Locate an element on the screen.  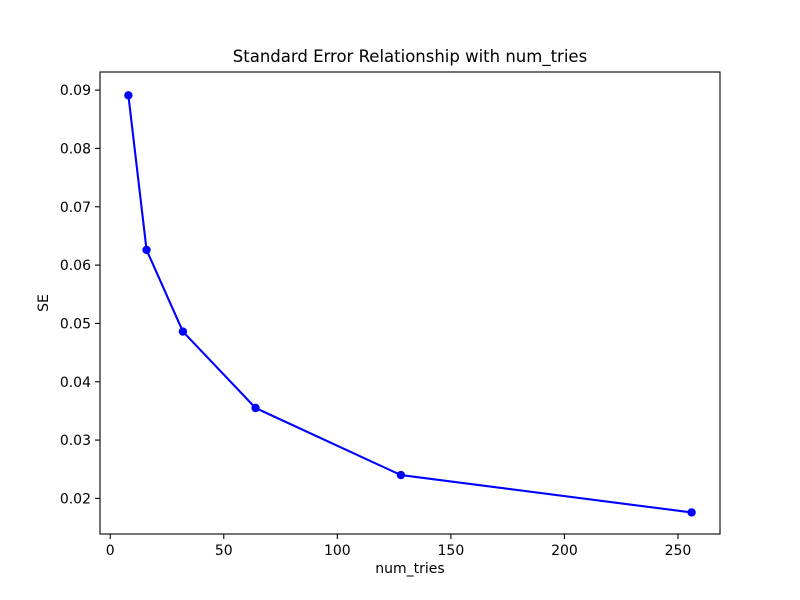
x-tick-label: 250 is located at coordinates (678, 551).